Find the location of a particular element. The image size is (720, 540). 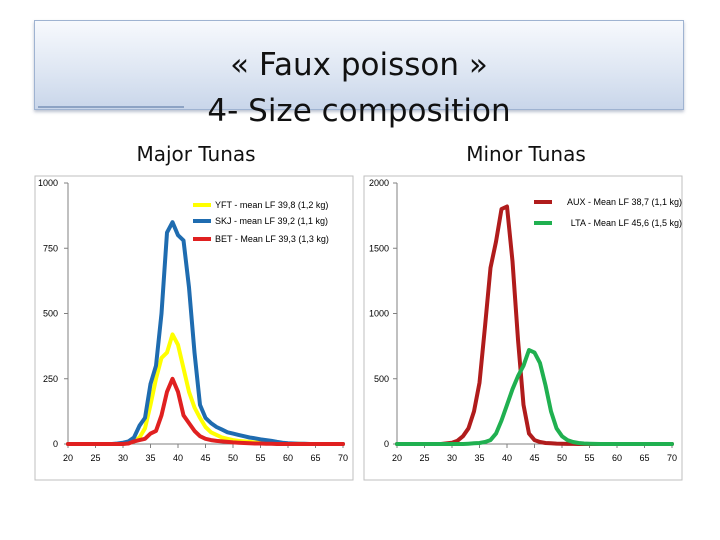

x-tick-label-minor: 40 is located at coordinates (507, 458).